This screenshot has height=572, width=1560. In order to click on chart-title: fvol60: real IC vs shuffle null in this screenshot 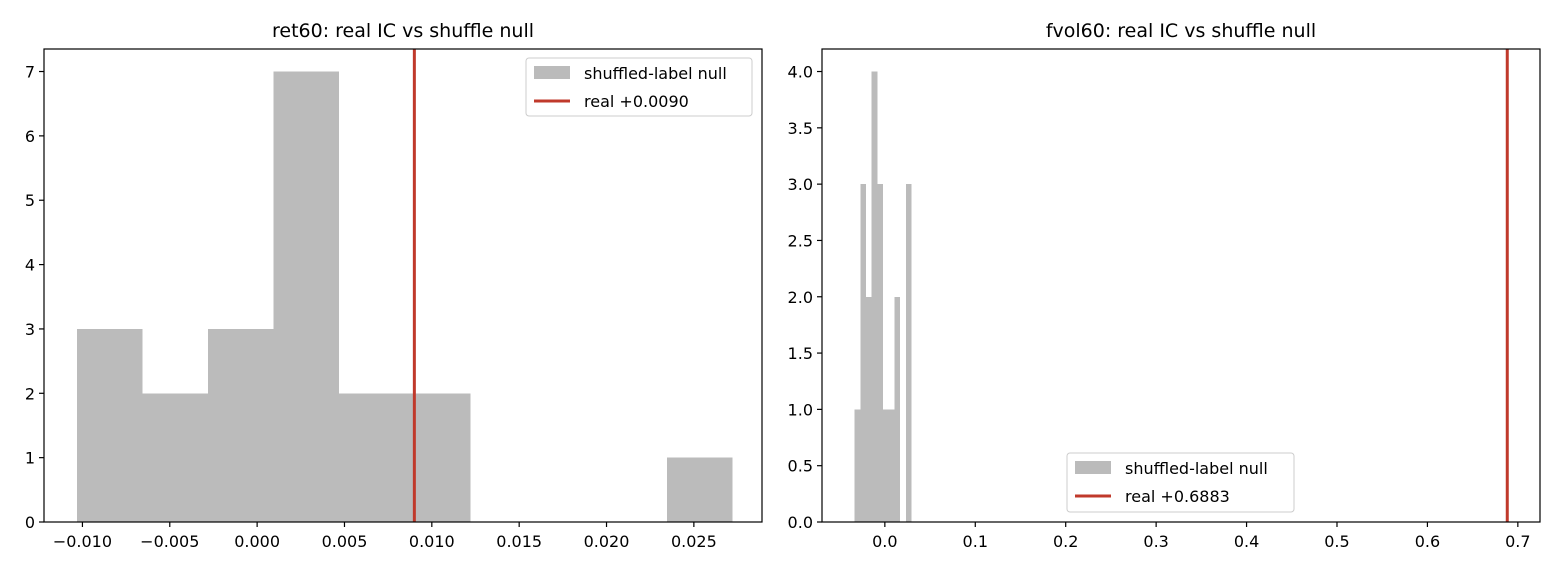, I will do `click(1181, 31)`.